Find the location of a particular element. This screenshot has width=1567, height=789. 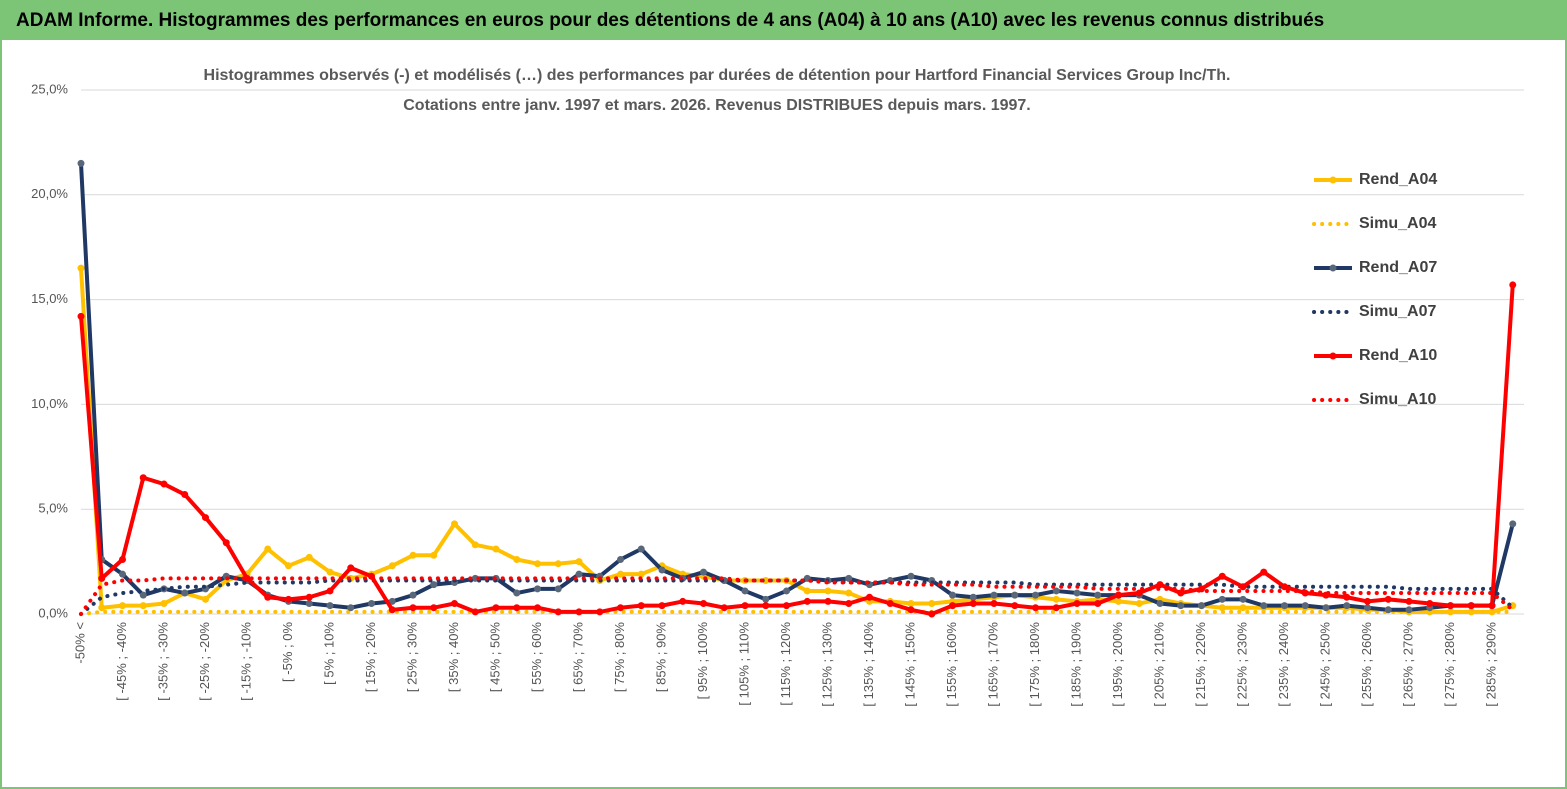

x-tick-label: [ 185% ; 190% is located at coordinates (1075, 664).